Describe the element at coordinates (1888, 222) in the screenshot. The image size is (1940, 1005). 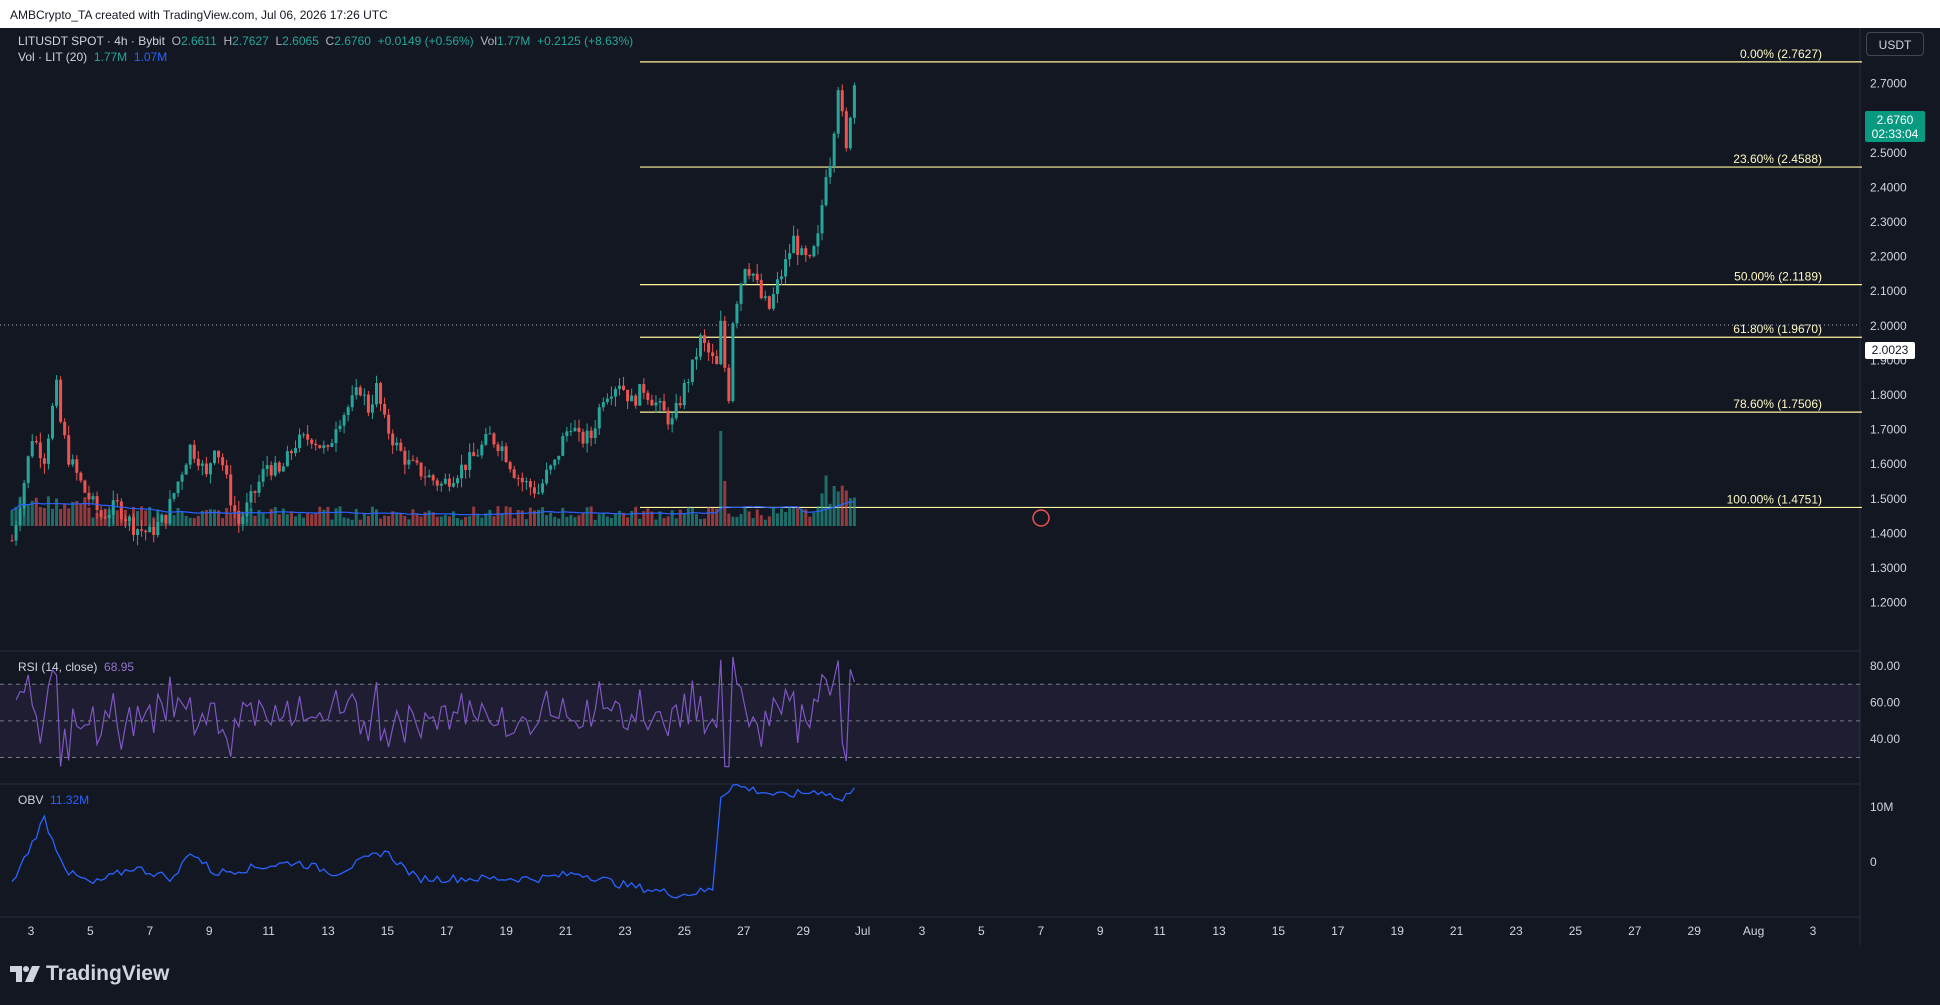
I see `price-tick-label: 2.3000` at that location.